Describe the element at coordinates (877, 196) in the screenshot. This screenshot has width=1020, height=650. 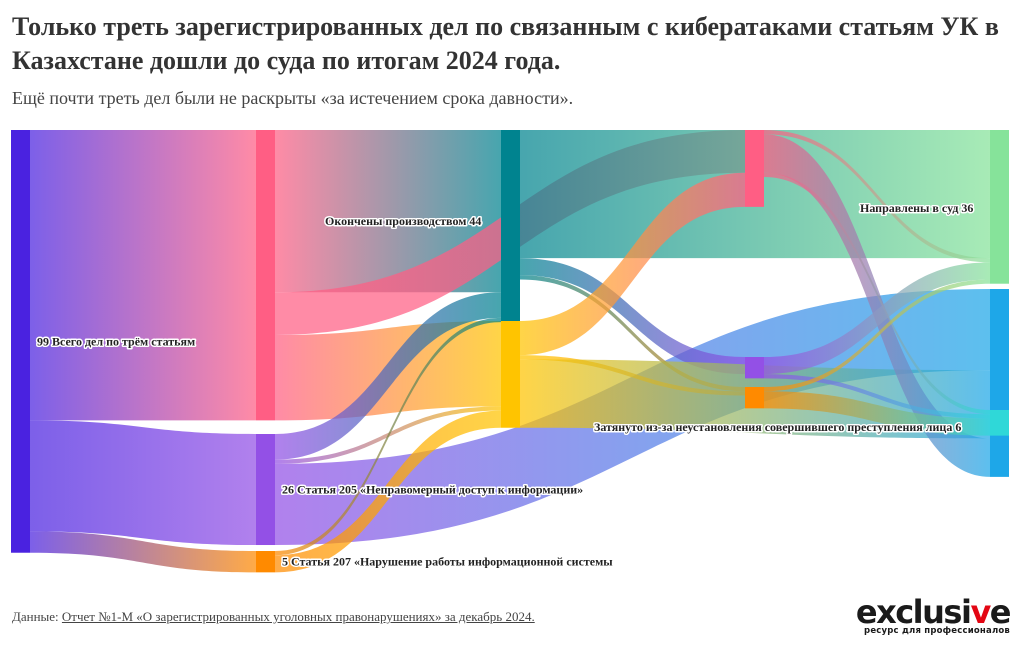
I see `link-c4a-to-court` at that location.